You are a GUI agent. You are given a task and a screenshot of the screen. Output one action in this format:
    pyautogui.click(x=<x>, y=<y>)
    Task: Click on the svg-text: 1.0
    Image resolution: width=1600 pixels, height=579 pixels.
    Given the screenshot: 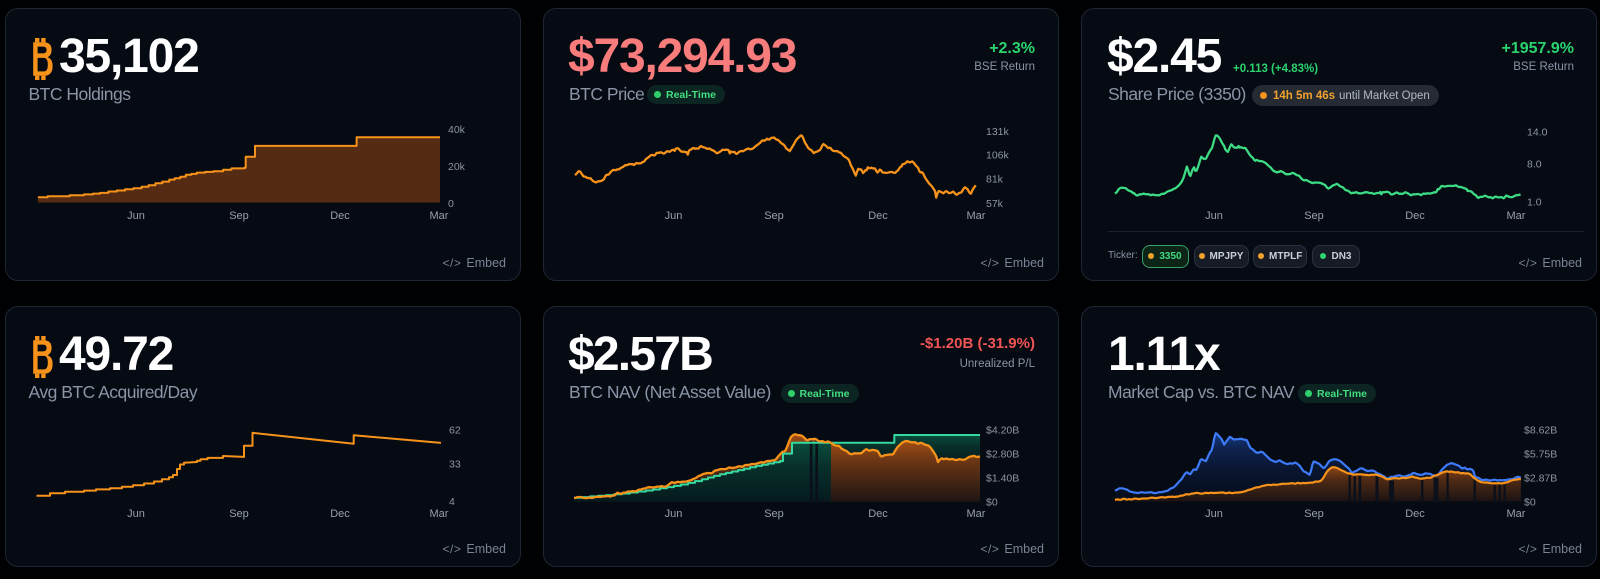 What is the action you would take?
    pyautogui.click(x=1534, y=203)
    